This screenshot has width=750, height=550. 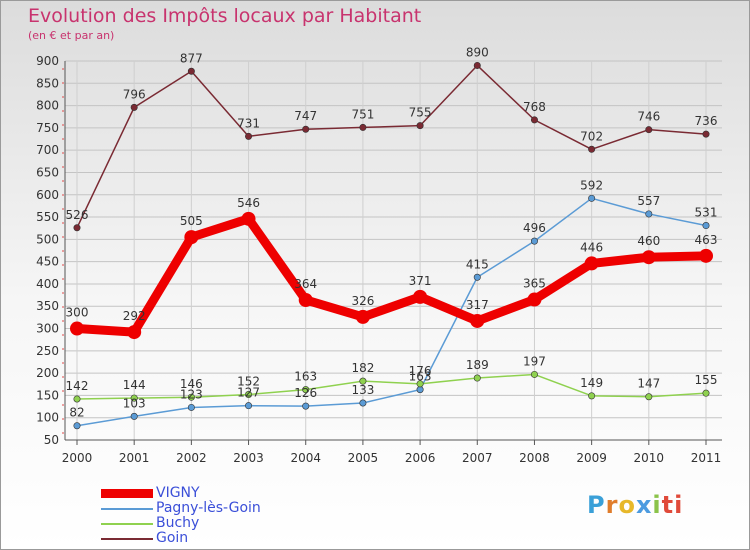 I want to click on y-tick-label: 850, so click(x=47, y=83).